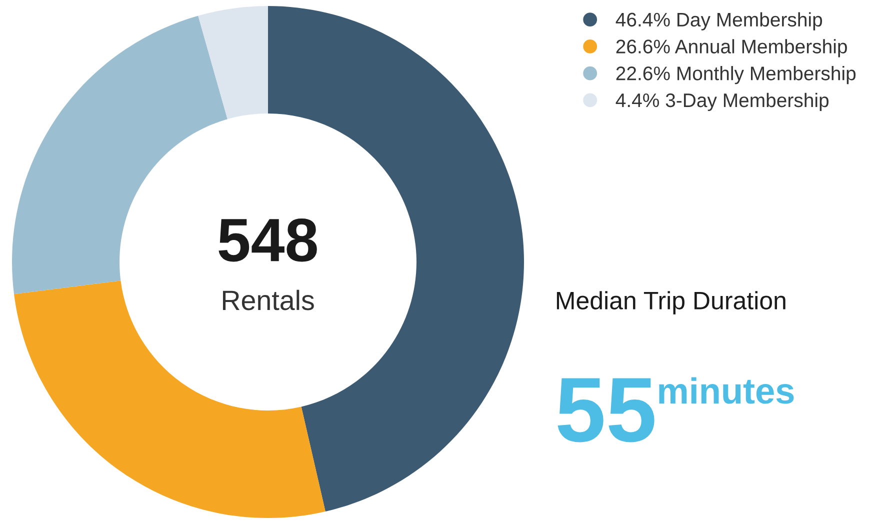  What do you see at coordinates (267, 240) in the screenshot?
I see `text: 548` at bounding box center [267, 240].